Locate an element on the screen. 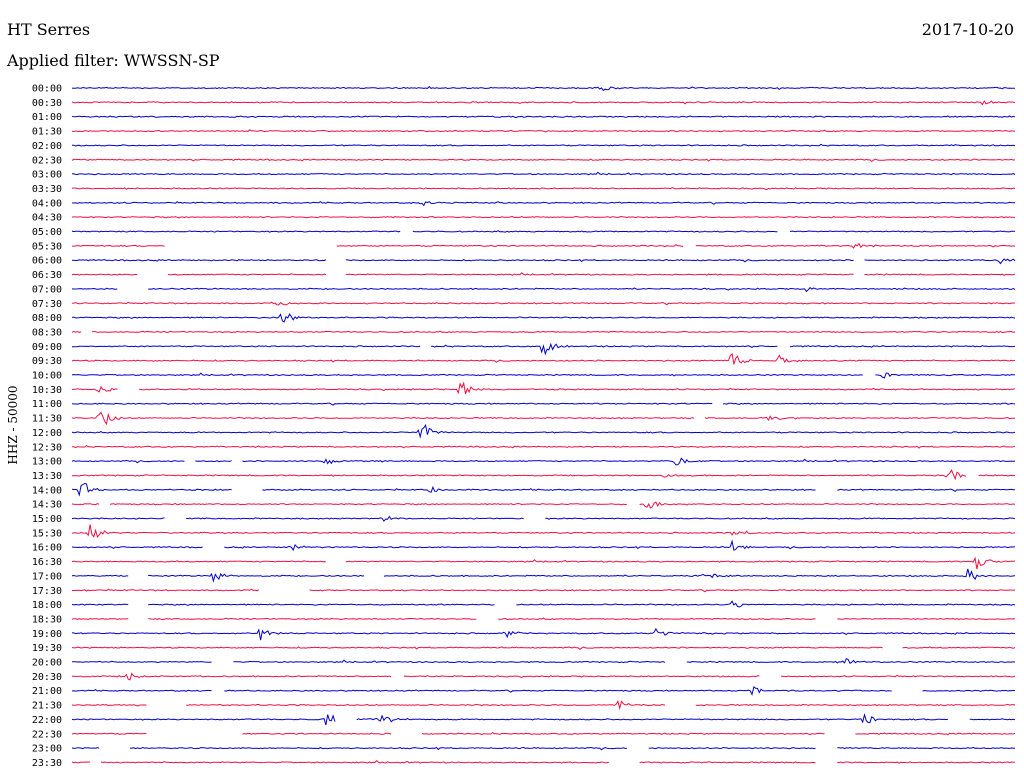 This screenshot has height=780, width=1024. hour-tick-label: 03:30 is located at coordinates (47, 189).